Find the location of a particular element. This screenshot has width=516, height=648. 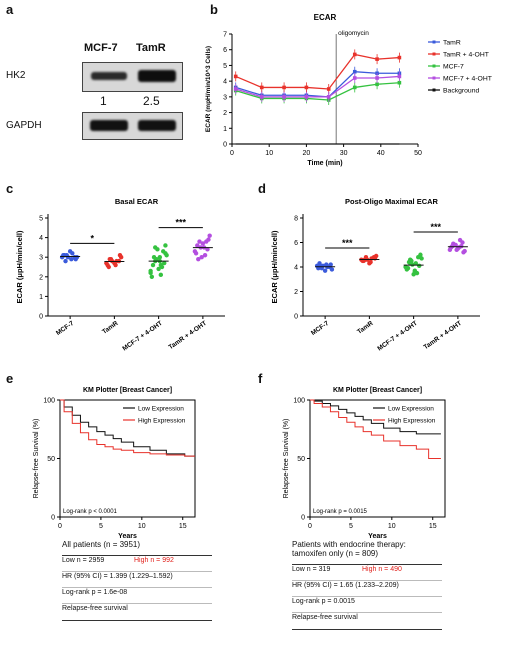

x-tick-label: TamR + 4-OHT is located at coordinates (188, 335).